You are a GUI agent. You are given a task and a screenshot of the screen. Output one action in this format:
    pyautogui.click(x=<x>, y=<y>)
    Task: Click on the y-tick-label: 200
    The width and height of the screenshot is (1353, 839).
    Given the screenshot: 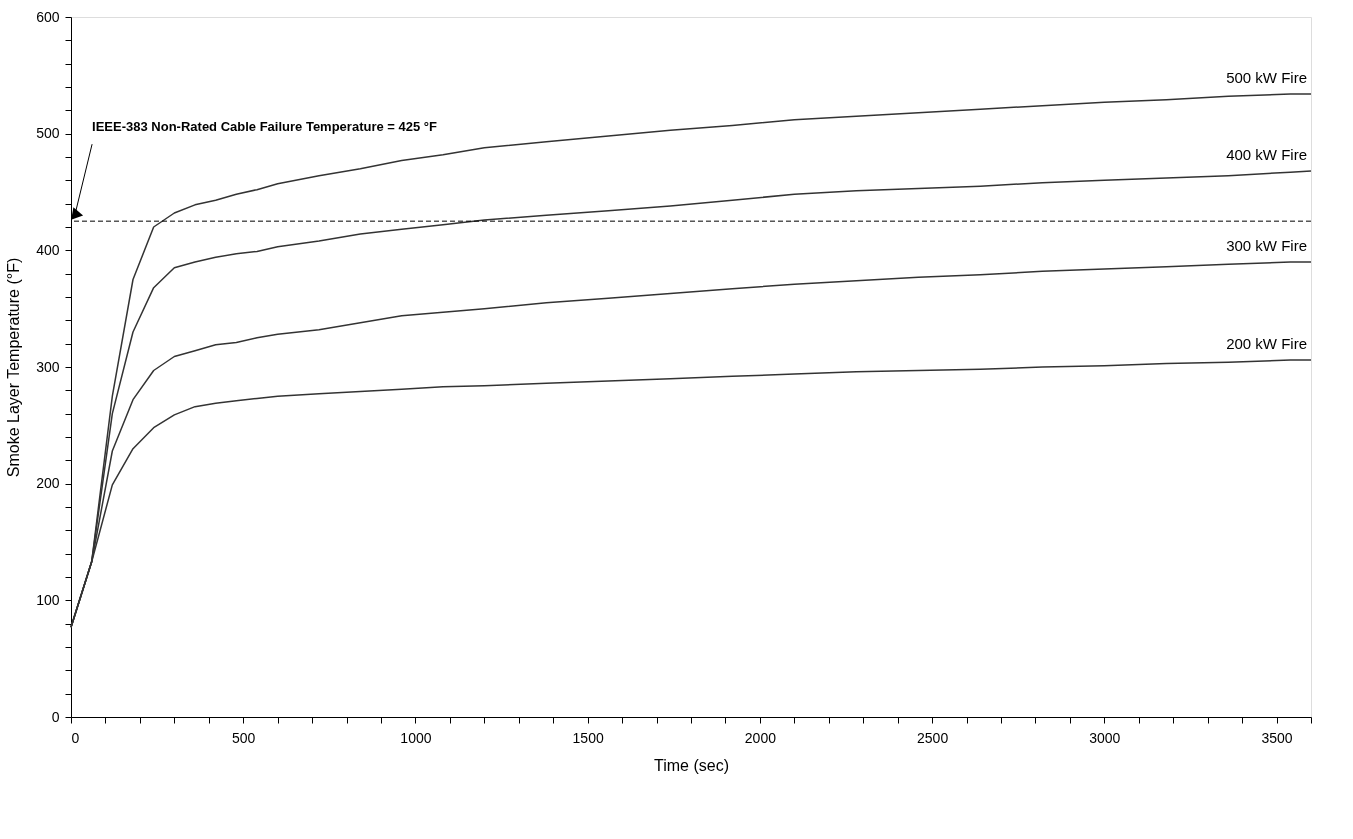 What is the action you would take?
    pyautogui.click(x=48, y=483)
    